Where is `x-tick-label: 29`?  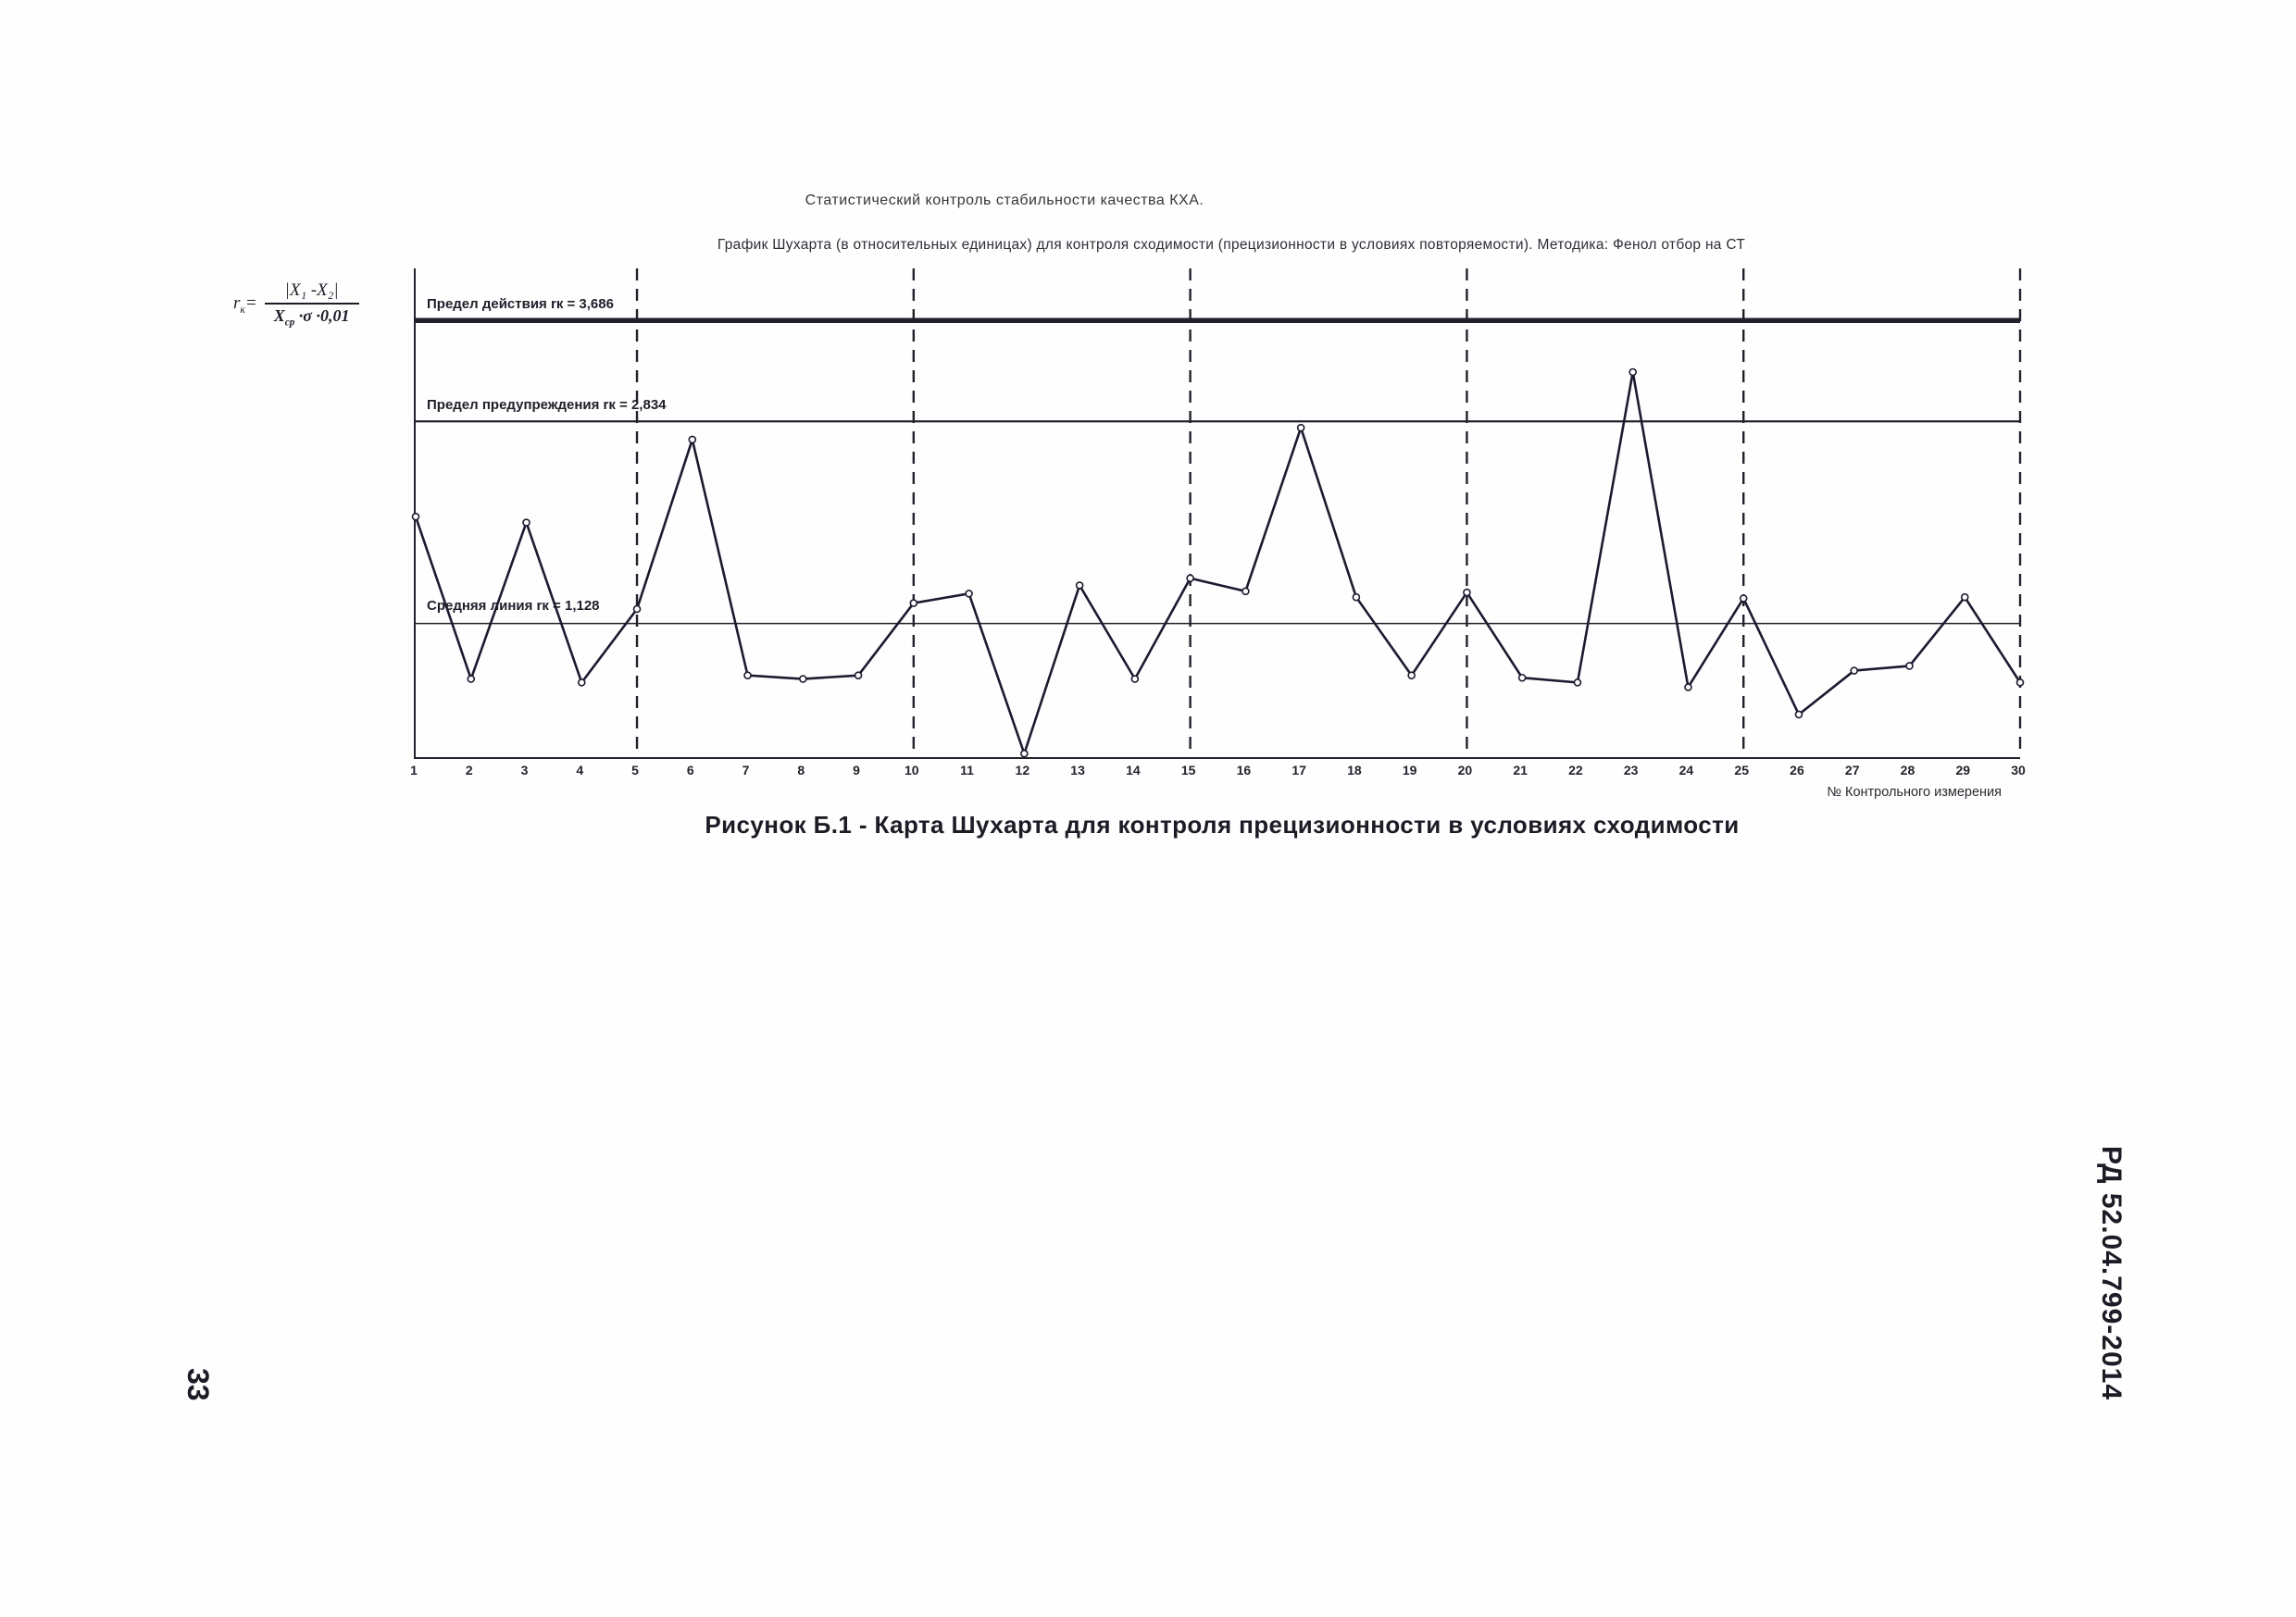
x-tick-label: 29 is located at coordinates (1963, 770).